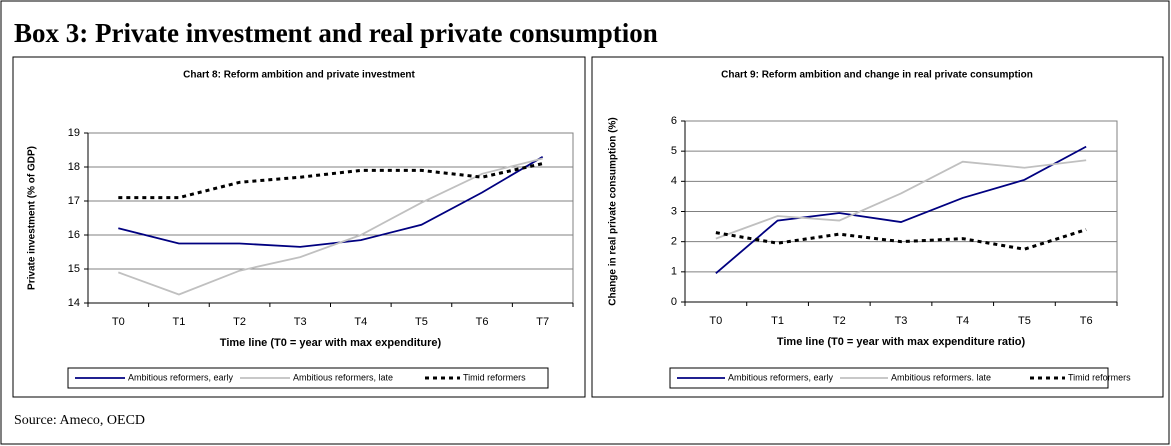  I want to click on y-tick-label: 19, so click(74, 133).